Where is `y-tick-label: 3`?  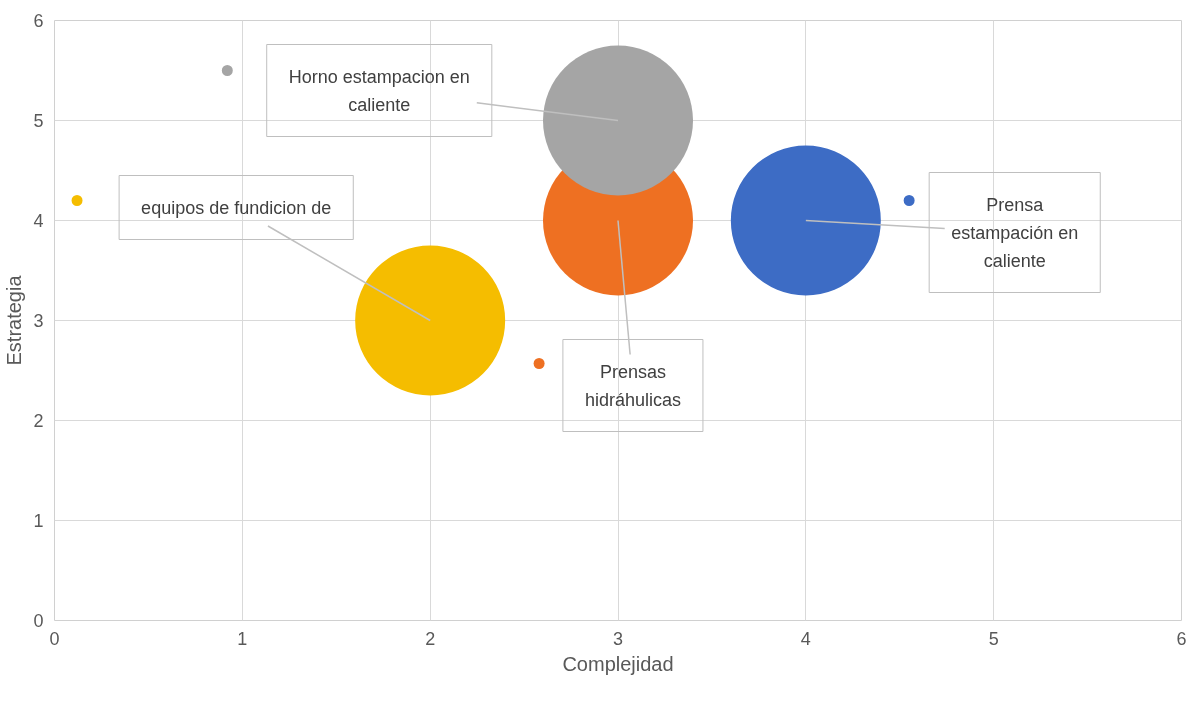
y-tick-label: 3 is located at coordinates (38, 321).